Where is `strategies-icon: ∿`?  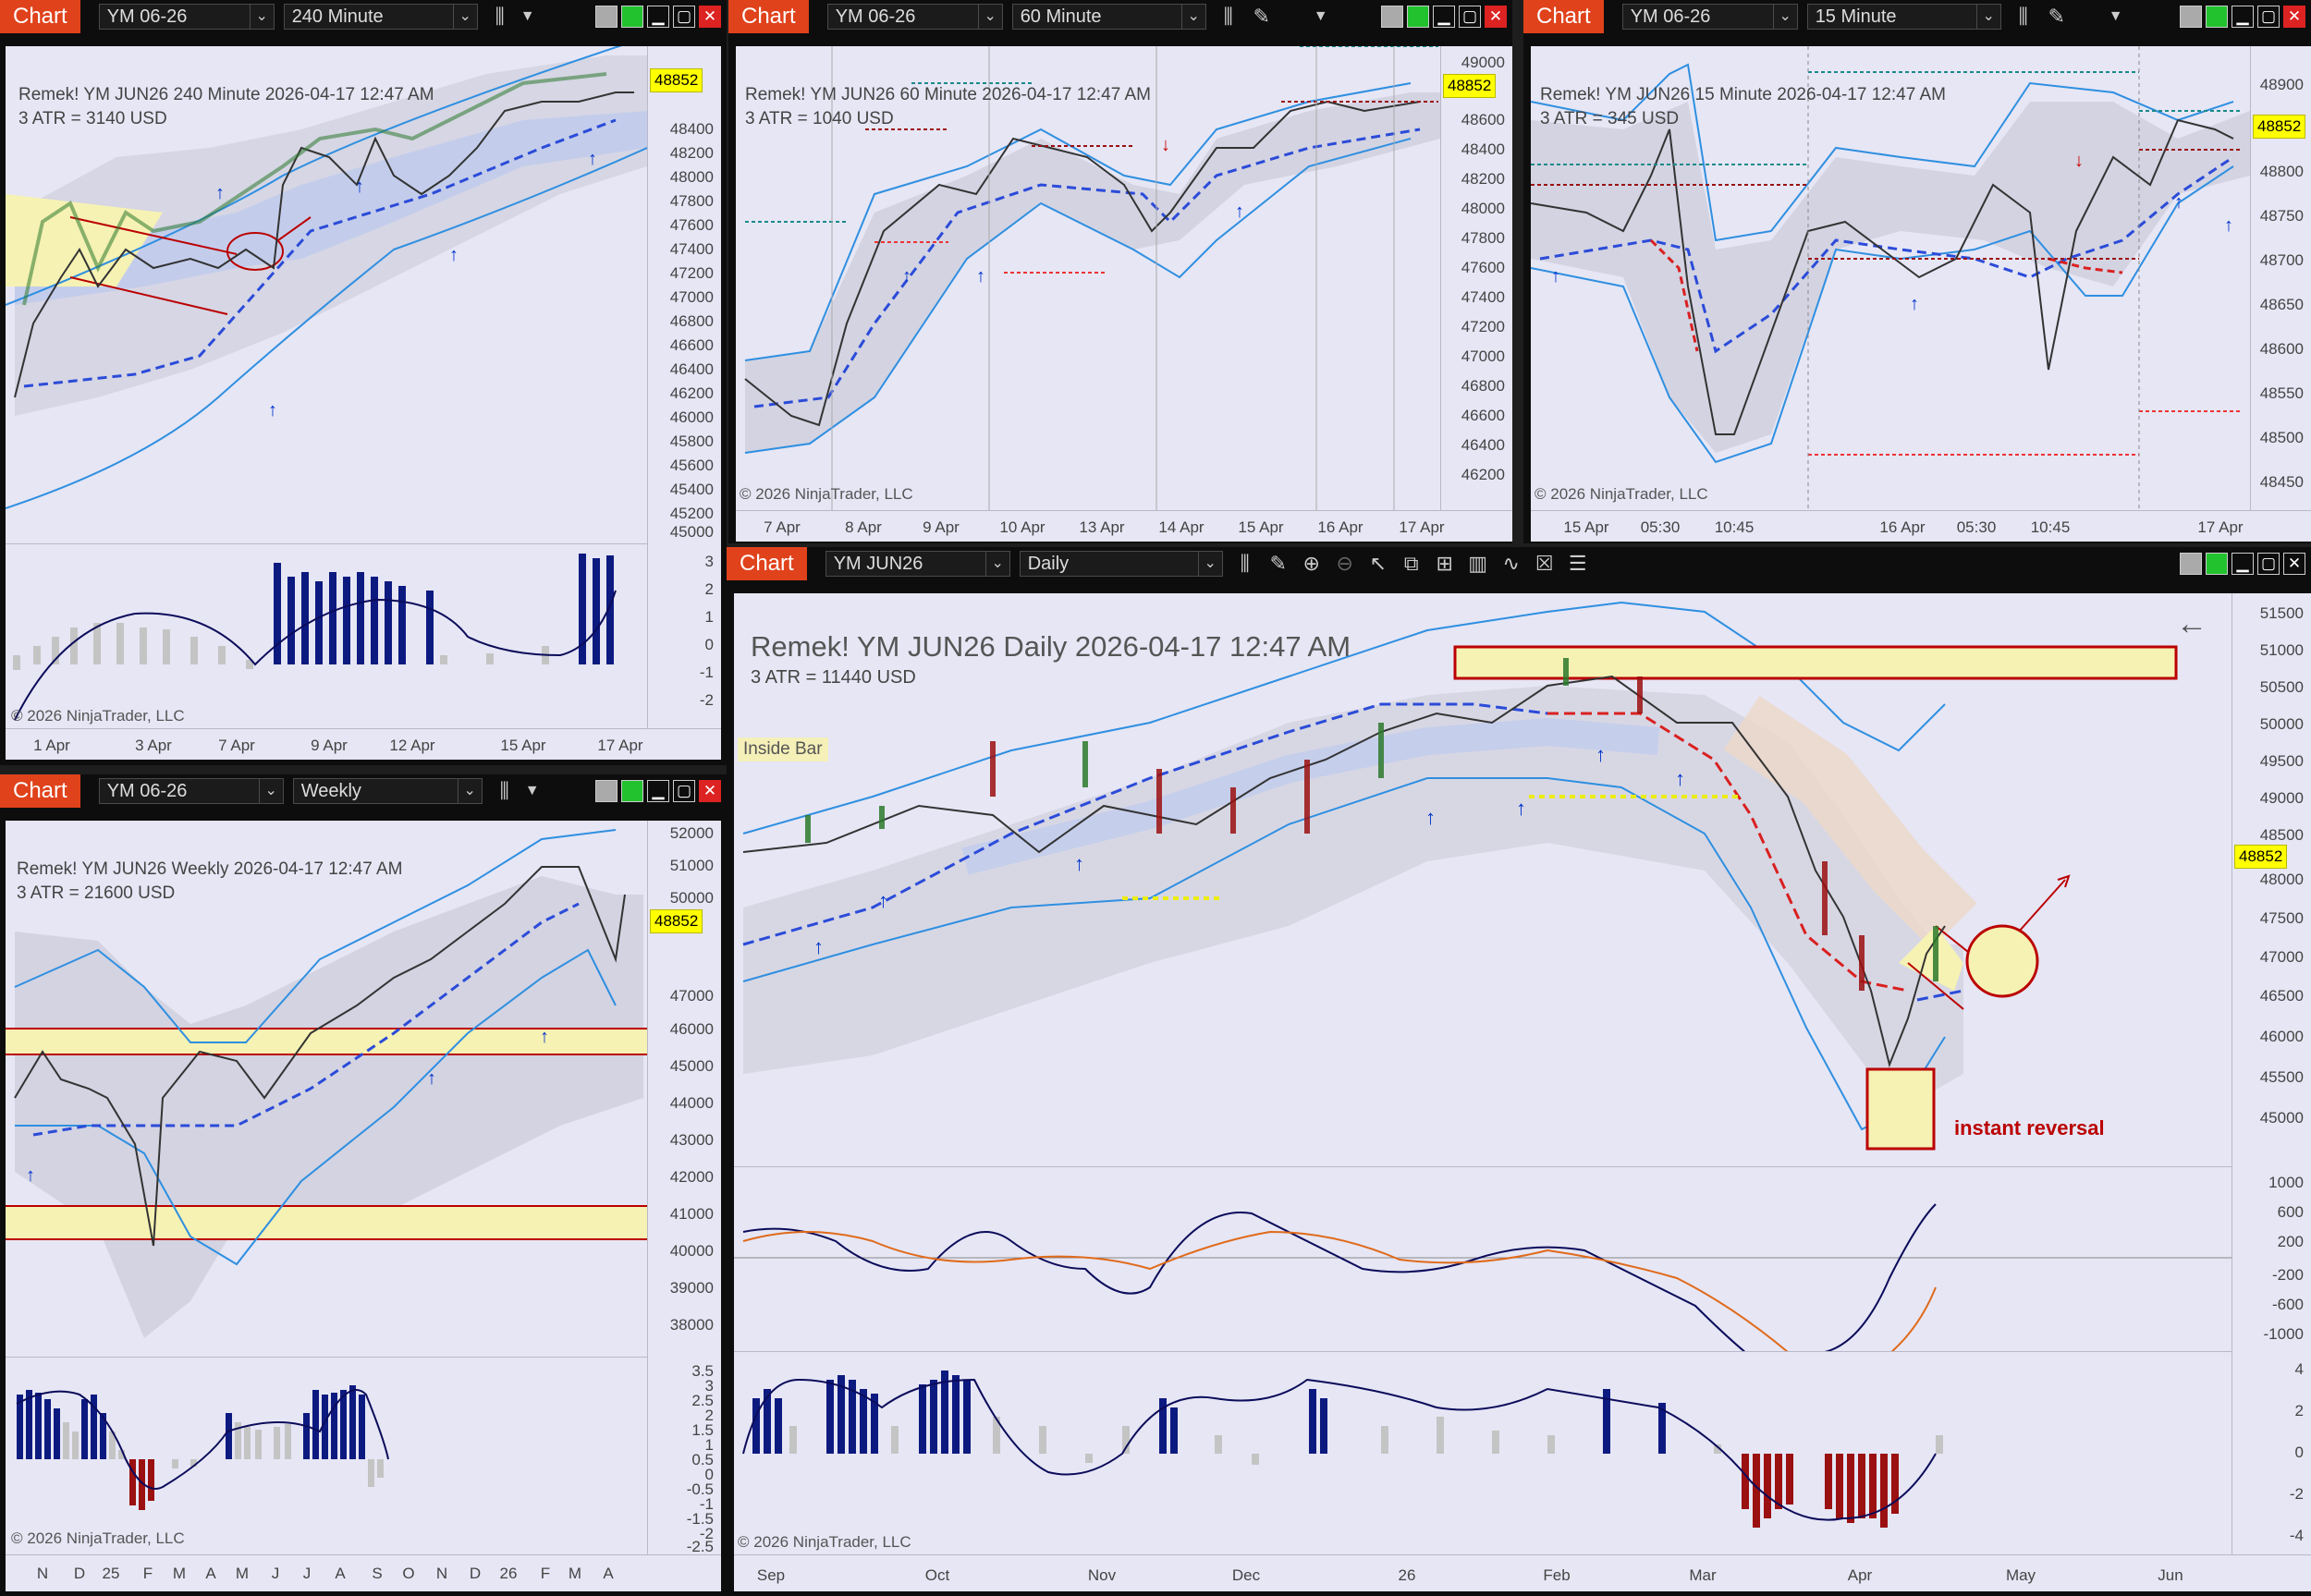
strategies-icon: ∿ is located at coordinates (1511, 563).